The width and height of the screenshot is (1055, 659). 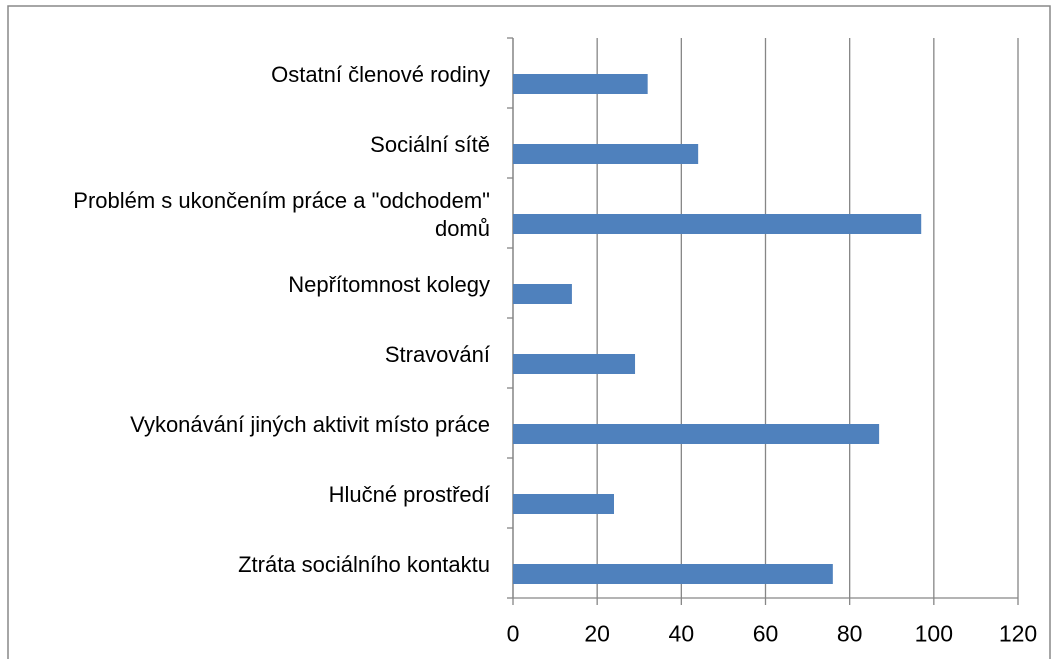 I want to click on x-tick-label: 20, so click(x=597, y=633).